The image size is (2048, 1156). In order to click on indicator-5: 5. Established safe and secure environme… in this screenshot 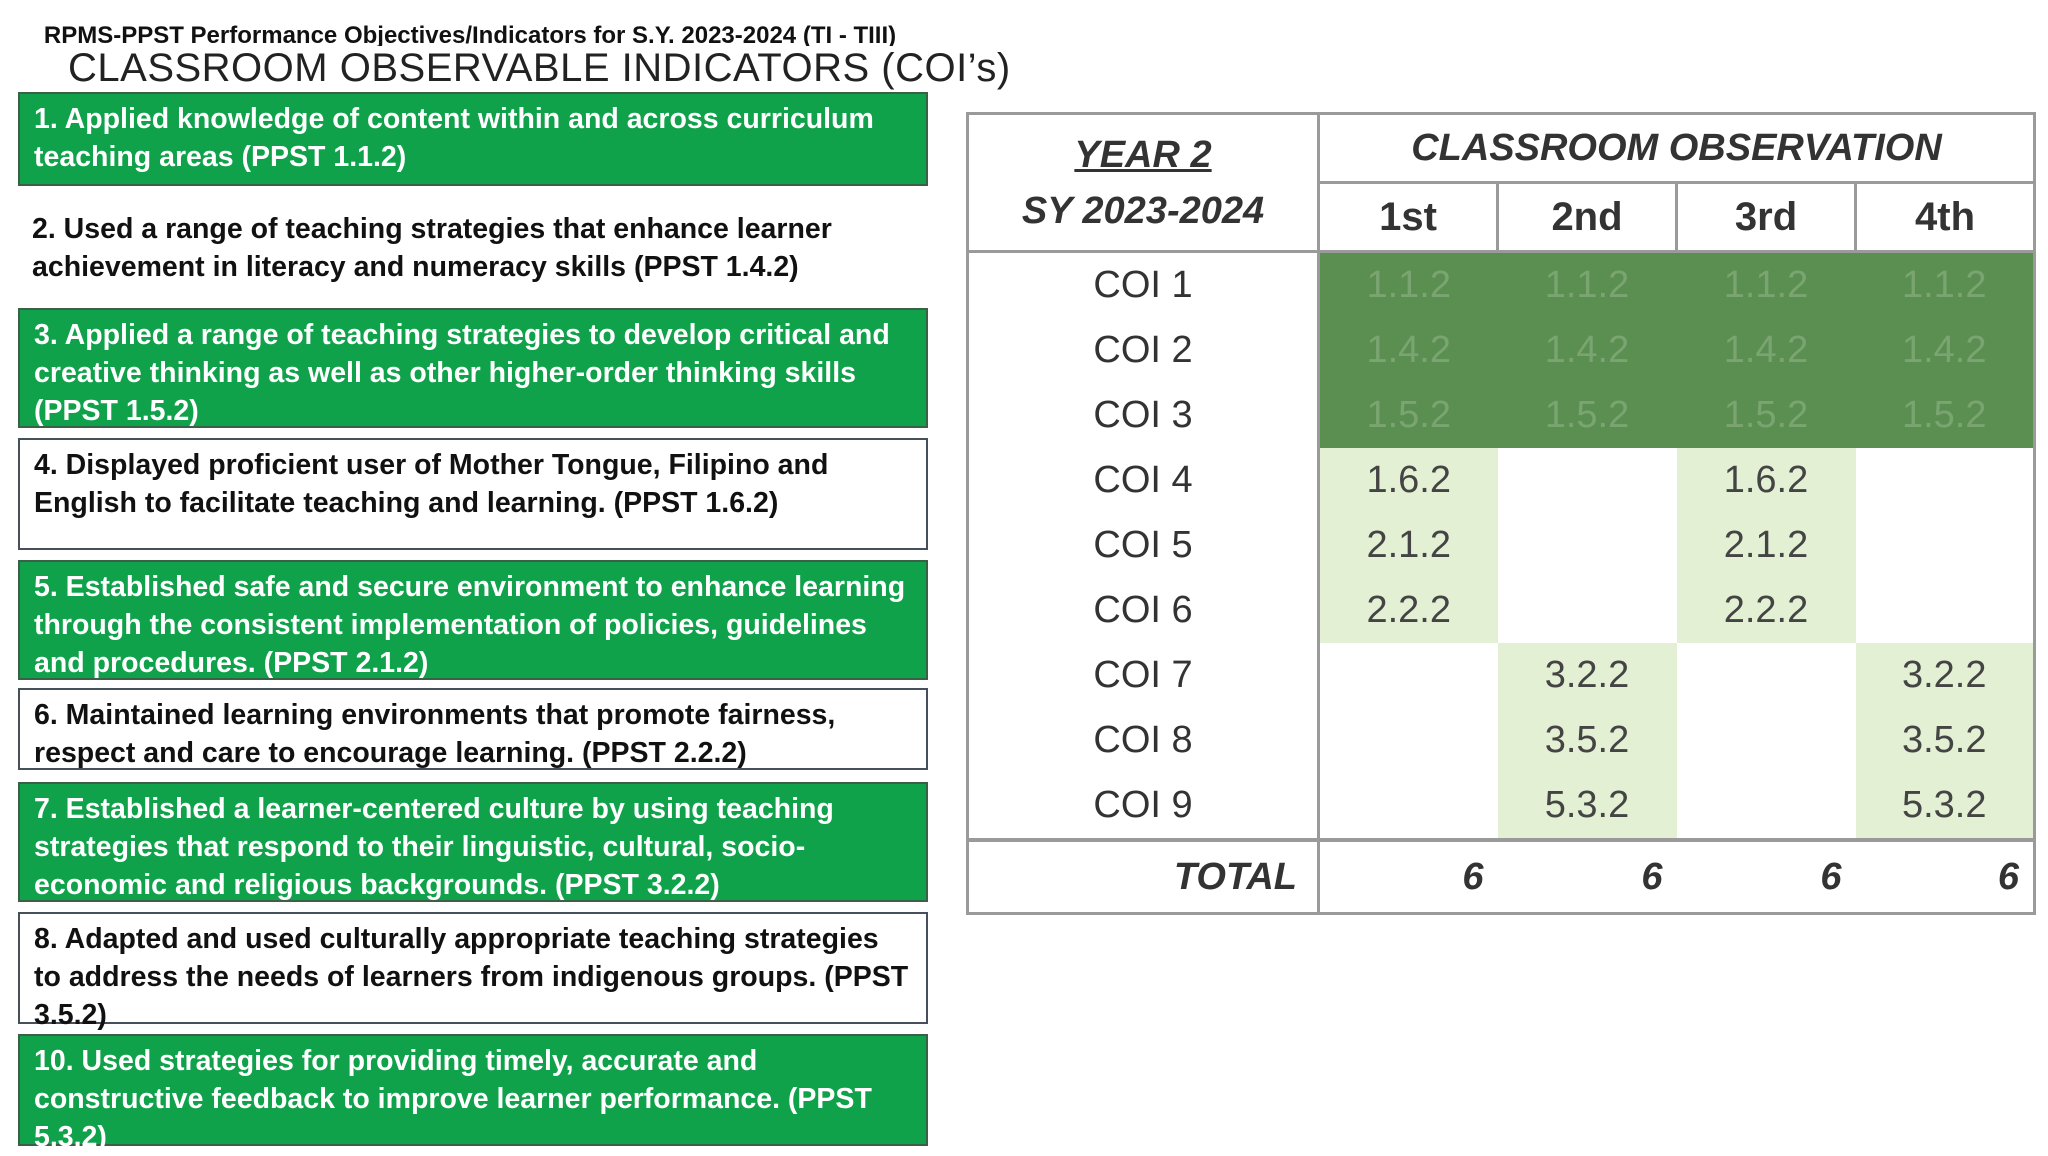, I will do `click(473, 620)`.